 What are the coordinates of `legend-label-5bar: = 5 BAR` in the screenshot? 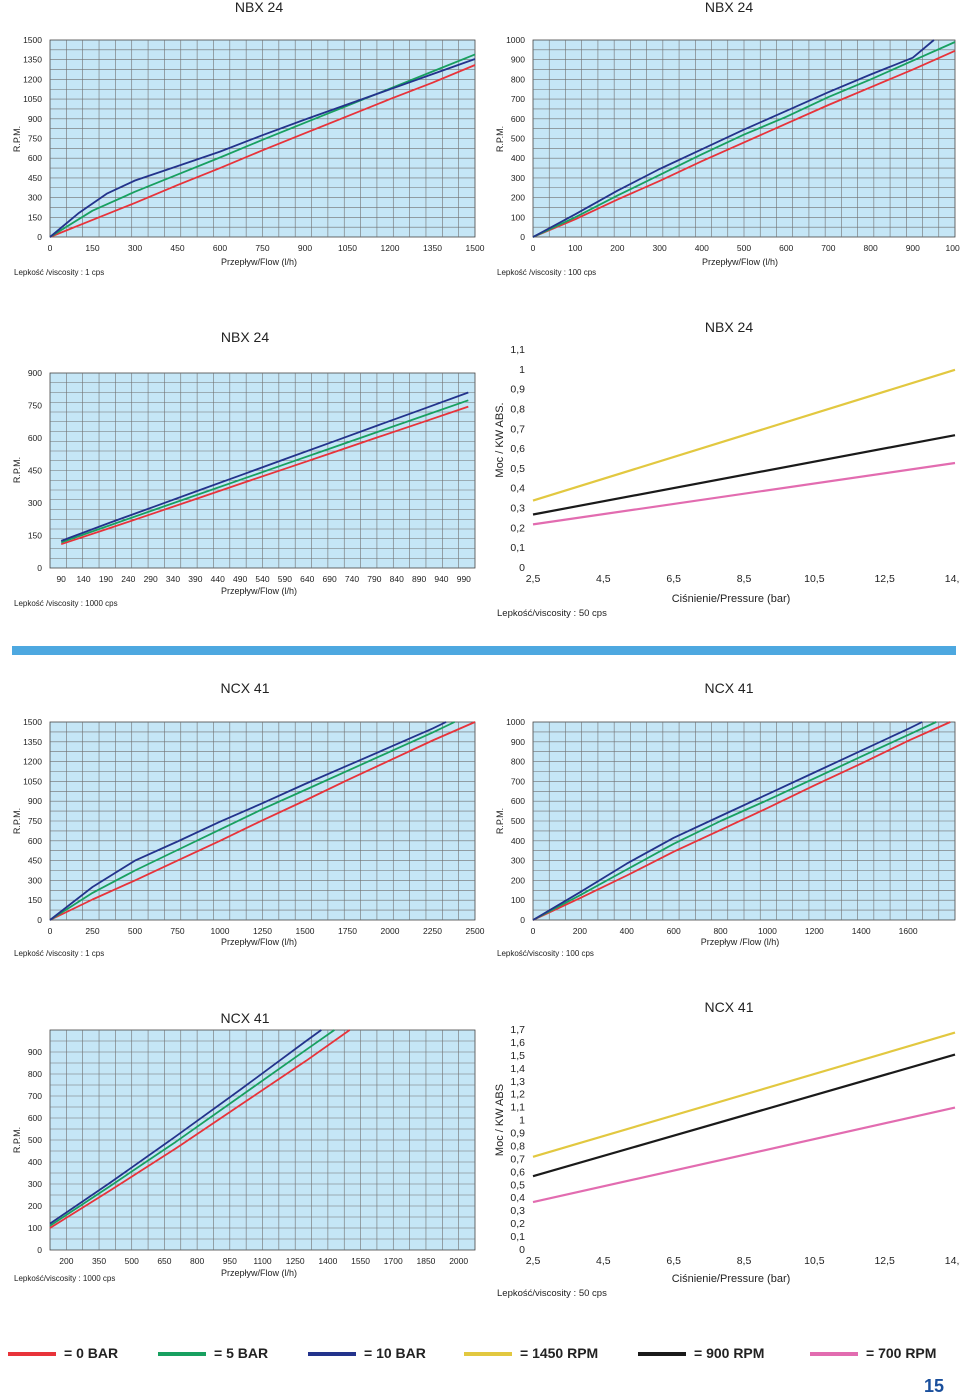 It's located at (241, 1353).